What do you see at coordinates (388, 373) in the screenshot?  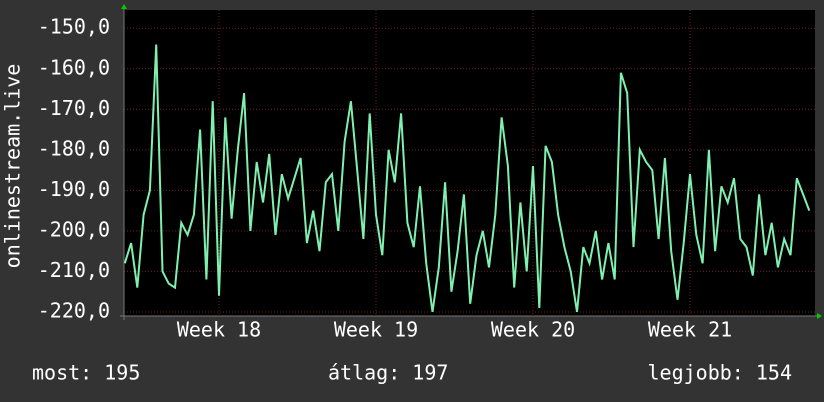 I see `footer-average: átlag: 197` at bounding box center [388, 373].